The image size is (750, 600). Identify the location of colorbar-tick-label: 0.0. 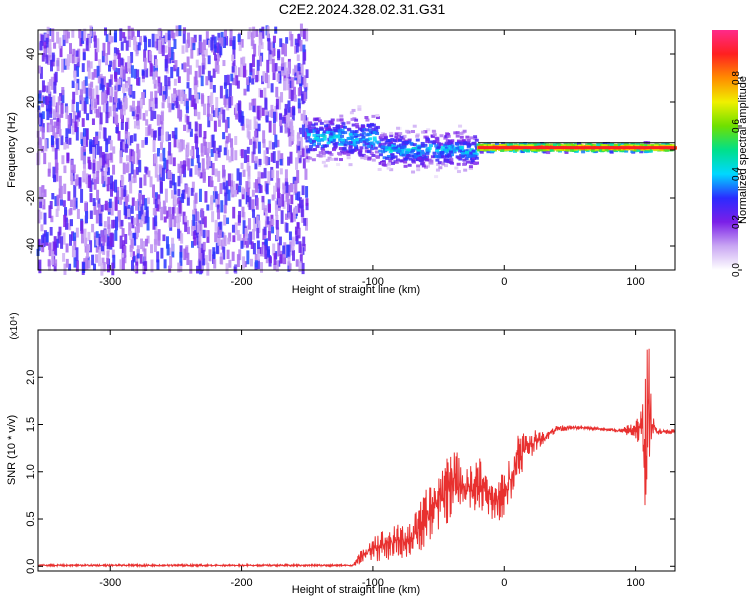
(736, 270).